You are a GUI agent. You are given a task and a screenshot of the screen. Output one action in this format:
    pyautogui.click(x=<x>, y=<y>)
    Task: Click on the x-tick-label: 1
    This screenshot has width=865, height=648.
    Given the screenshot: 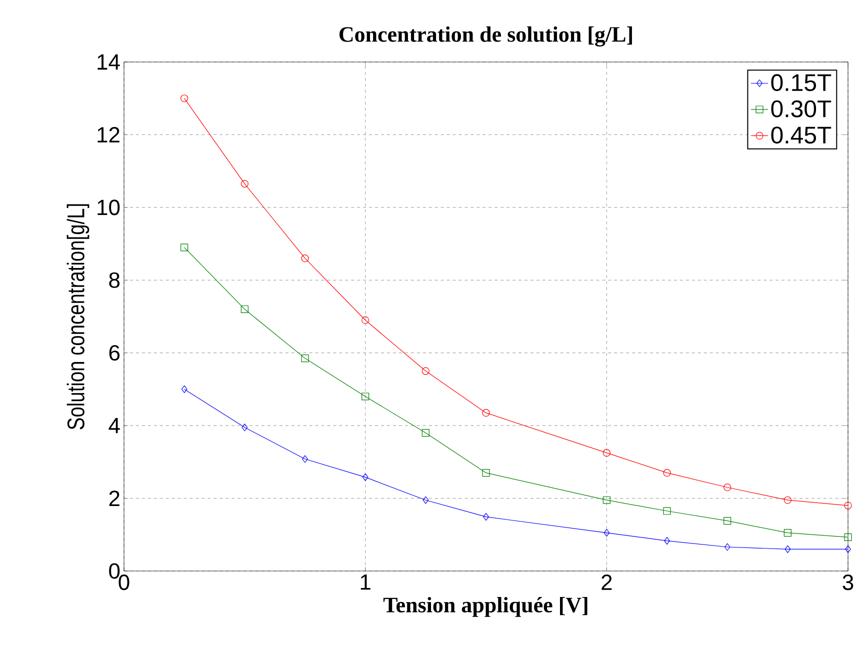 What is the action you would take?
    pyautogui.click(x=365, y=582)
    